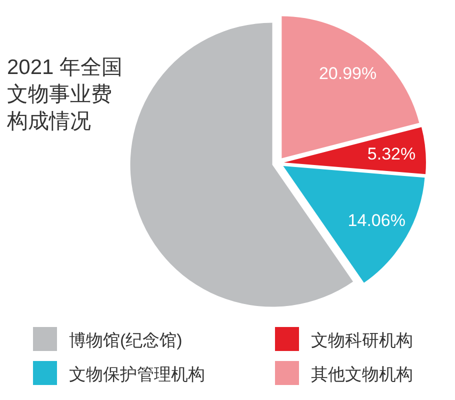 This screenshot has height=400, width=455. Describe the element at coordinates (125, 340) in the screenshot. I see `legend-label: 博物馆(纪念馆)` at that location.